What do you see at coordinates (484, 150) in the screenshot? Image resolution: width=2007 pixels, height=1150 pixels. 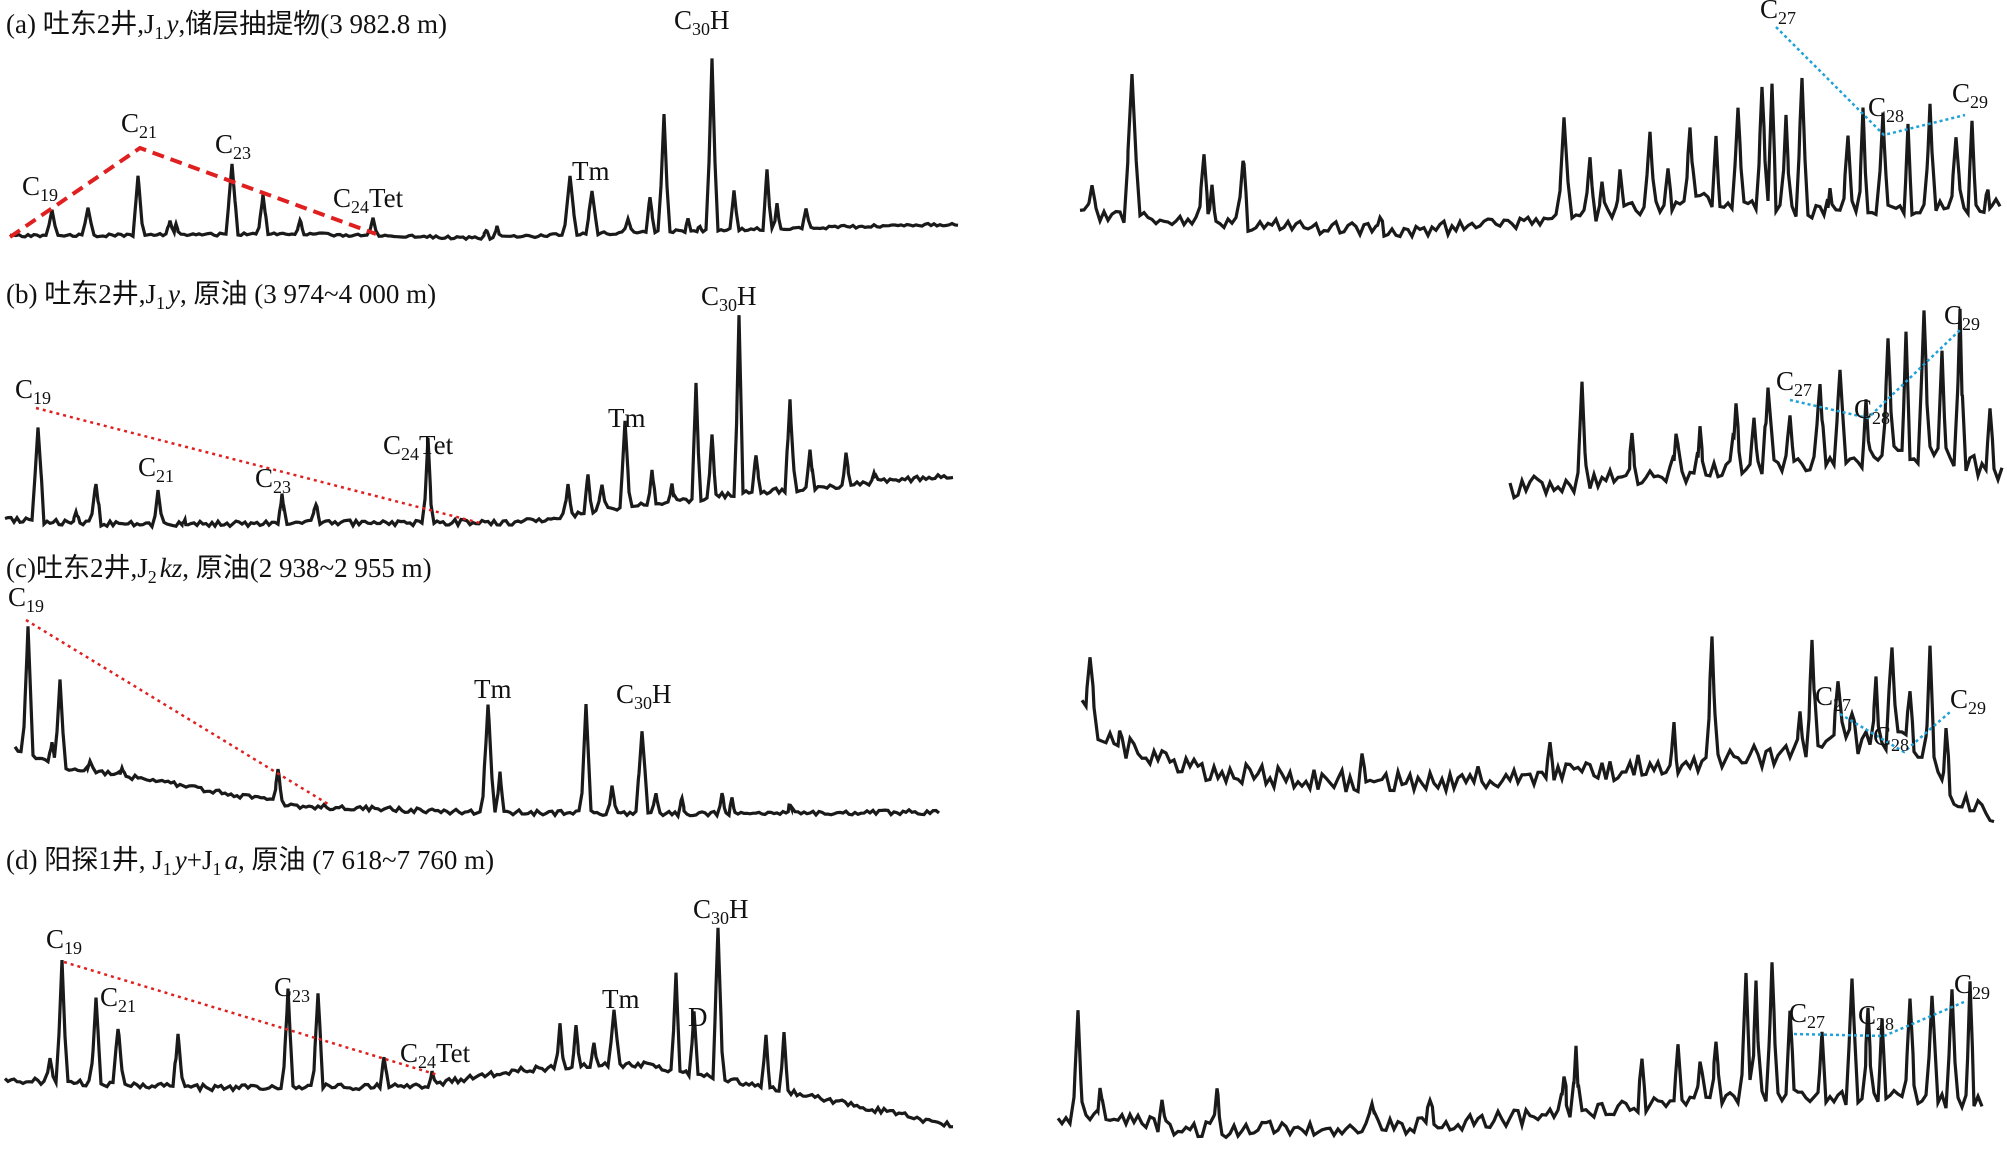 I see `trace-a-terpanes` at bounding box center [484, 150].